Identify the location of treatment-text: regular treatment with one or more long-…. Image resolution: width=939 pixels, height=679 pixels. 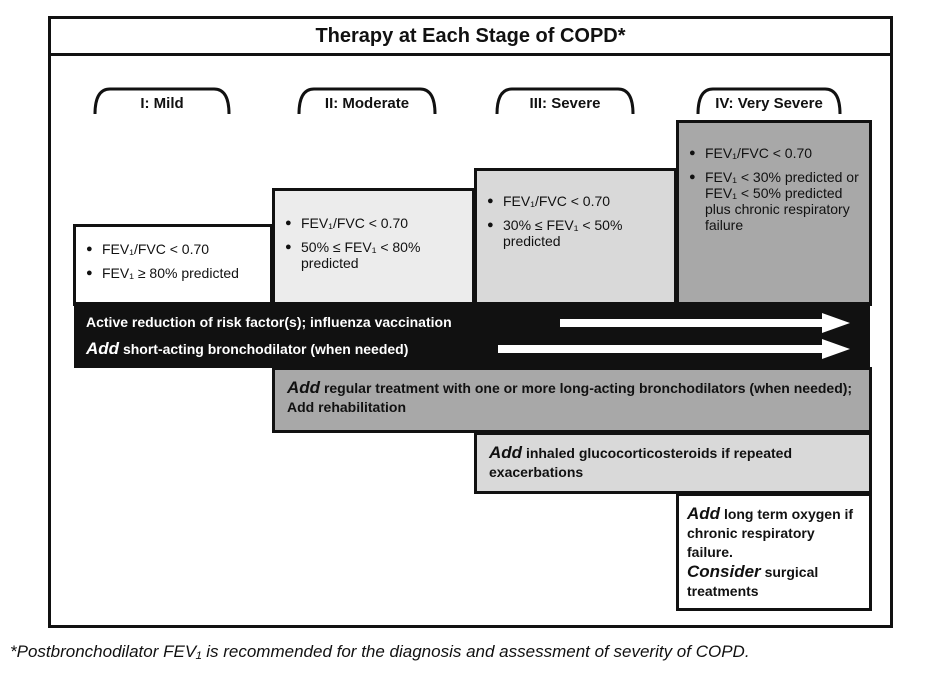
(570, 397).